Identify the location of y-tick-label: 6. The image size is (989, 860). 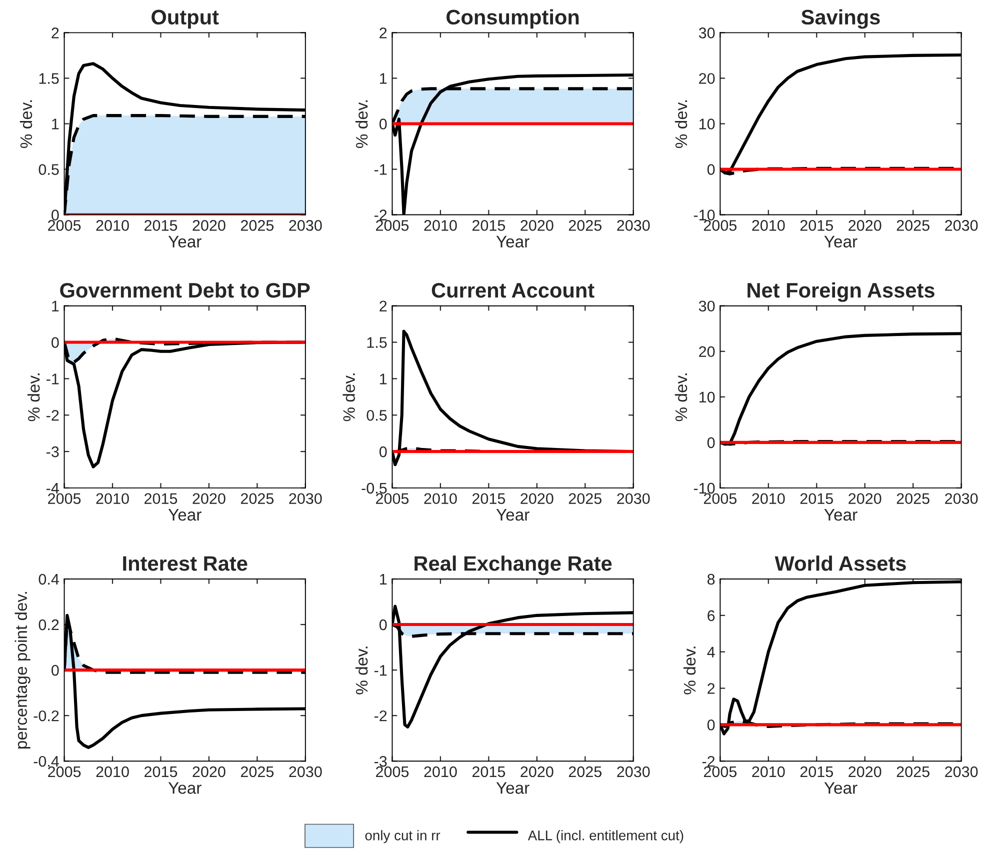
(711, 616).